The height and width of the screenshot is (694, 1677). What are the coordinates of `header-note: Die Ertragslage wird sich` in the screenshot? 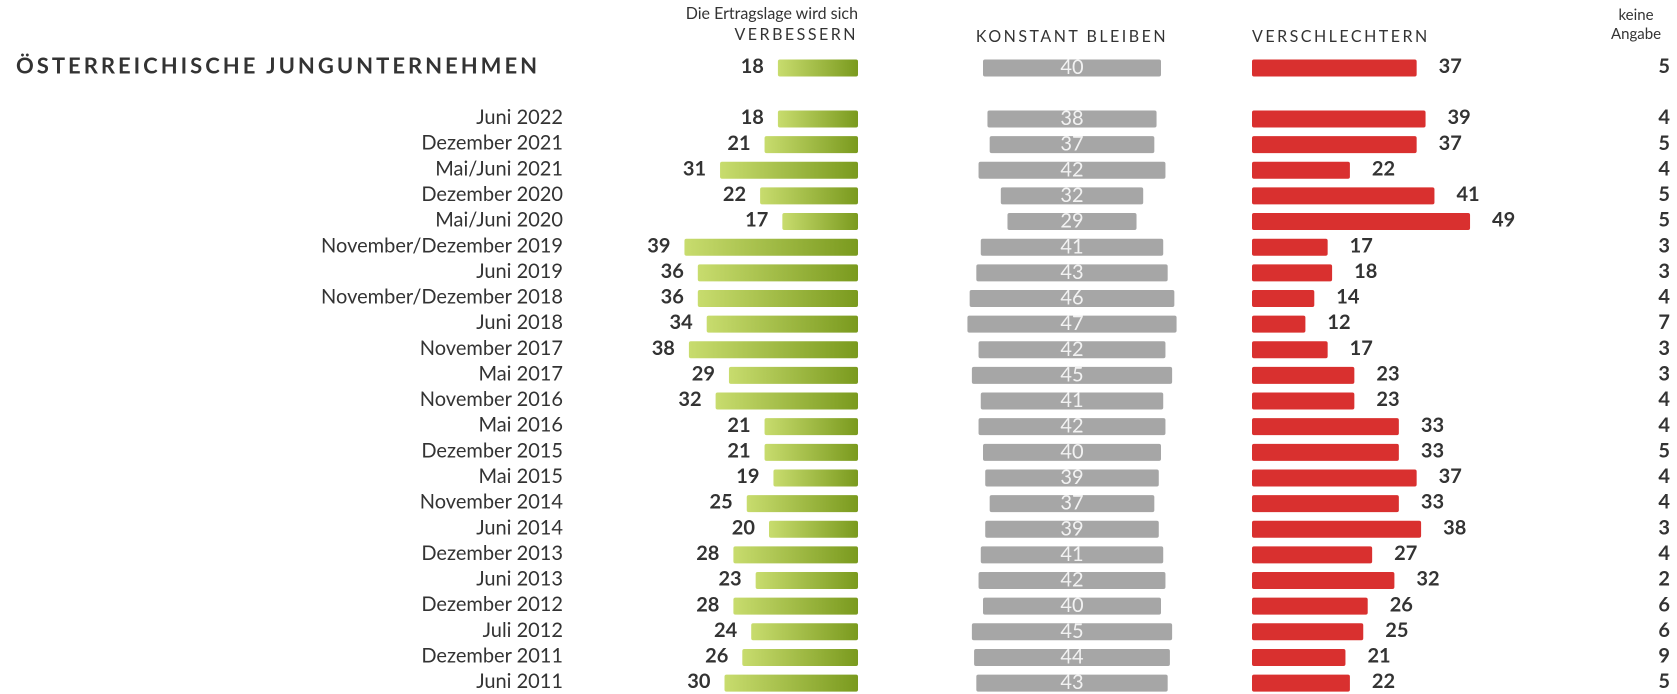 It's located at (772, 13).